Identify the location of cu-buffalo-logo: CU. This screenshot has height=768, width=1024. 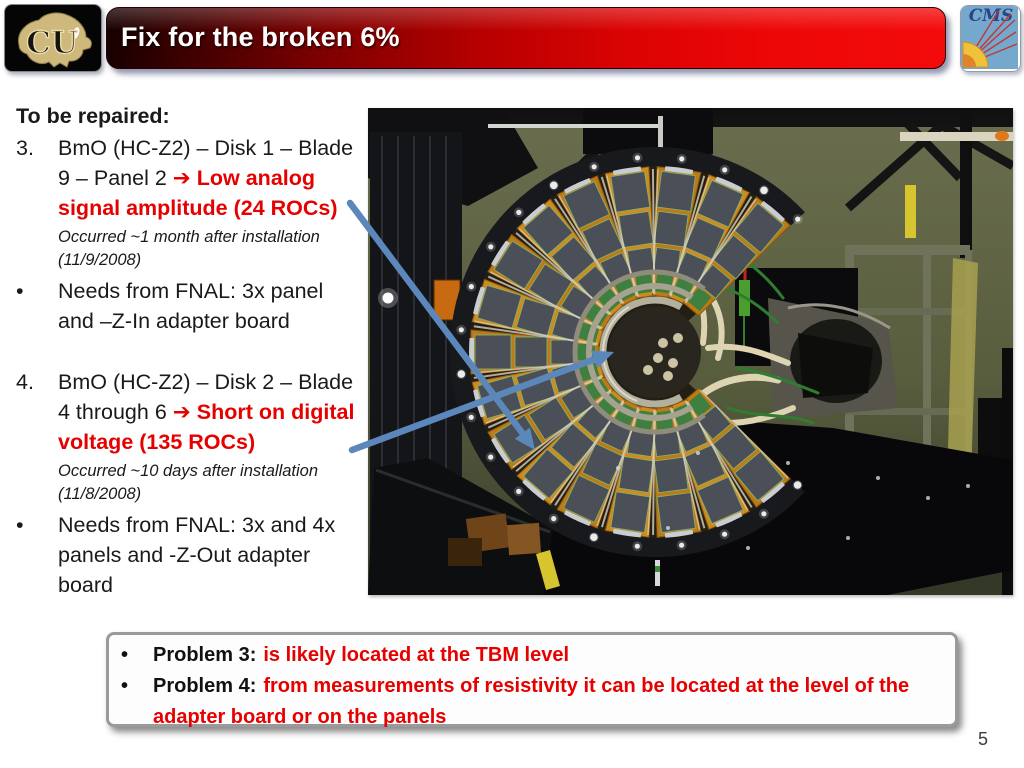
(53, 38).